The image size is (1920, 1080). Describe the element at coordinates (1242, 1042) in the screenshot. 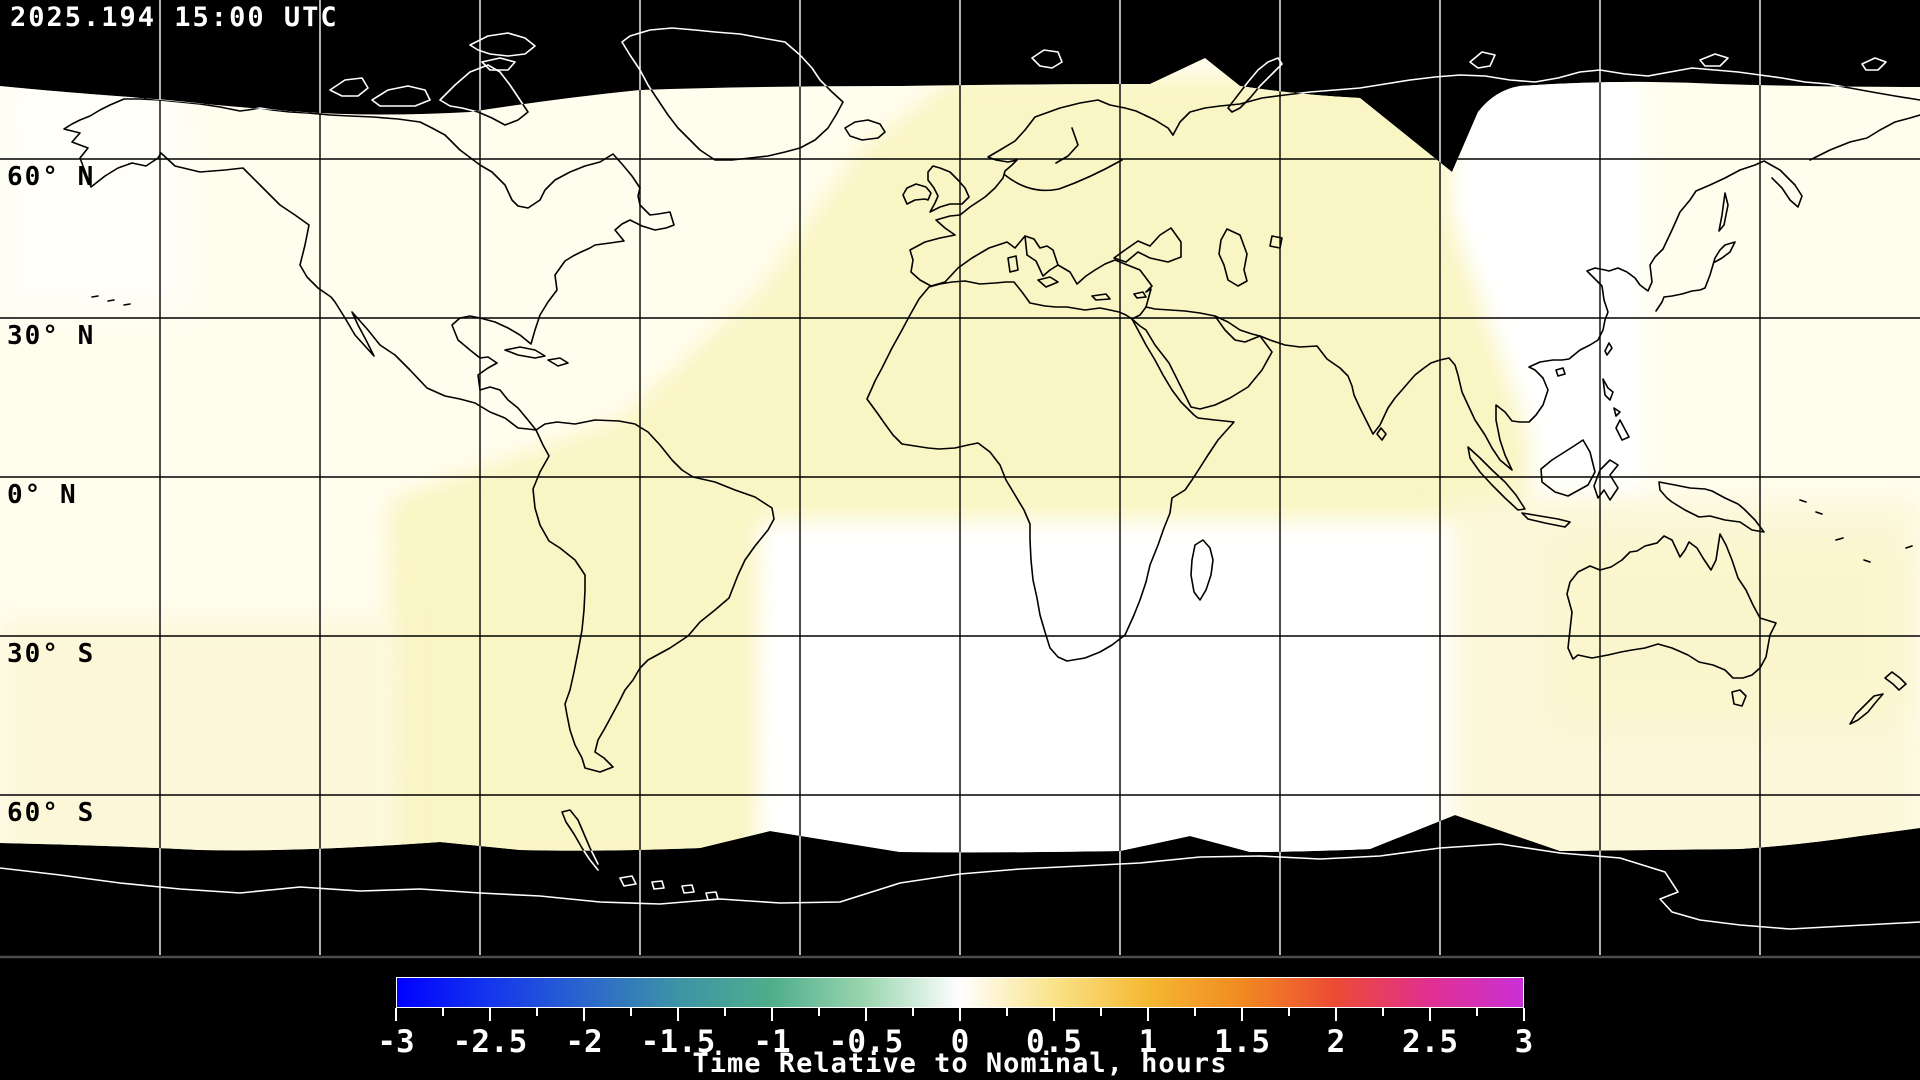

I see `tick-label: 1.5` at that location.